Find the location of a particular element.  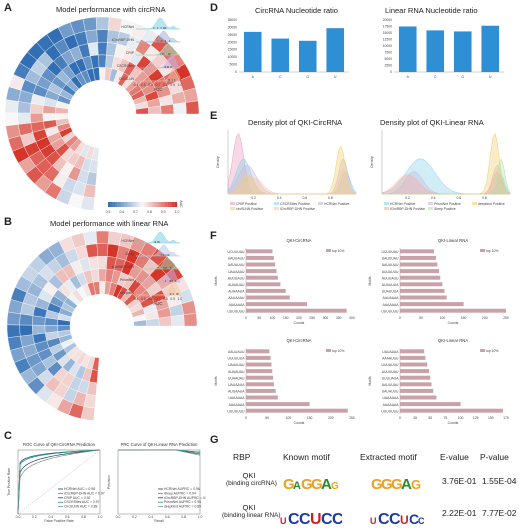

hbar-xtick: 350 is located at coordinates (339, 318).